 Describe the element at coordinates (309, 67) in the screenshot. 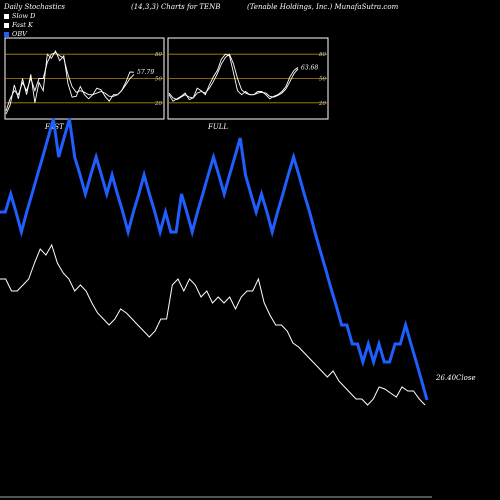

I see `last-value-label: 63.68` at that location.